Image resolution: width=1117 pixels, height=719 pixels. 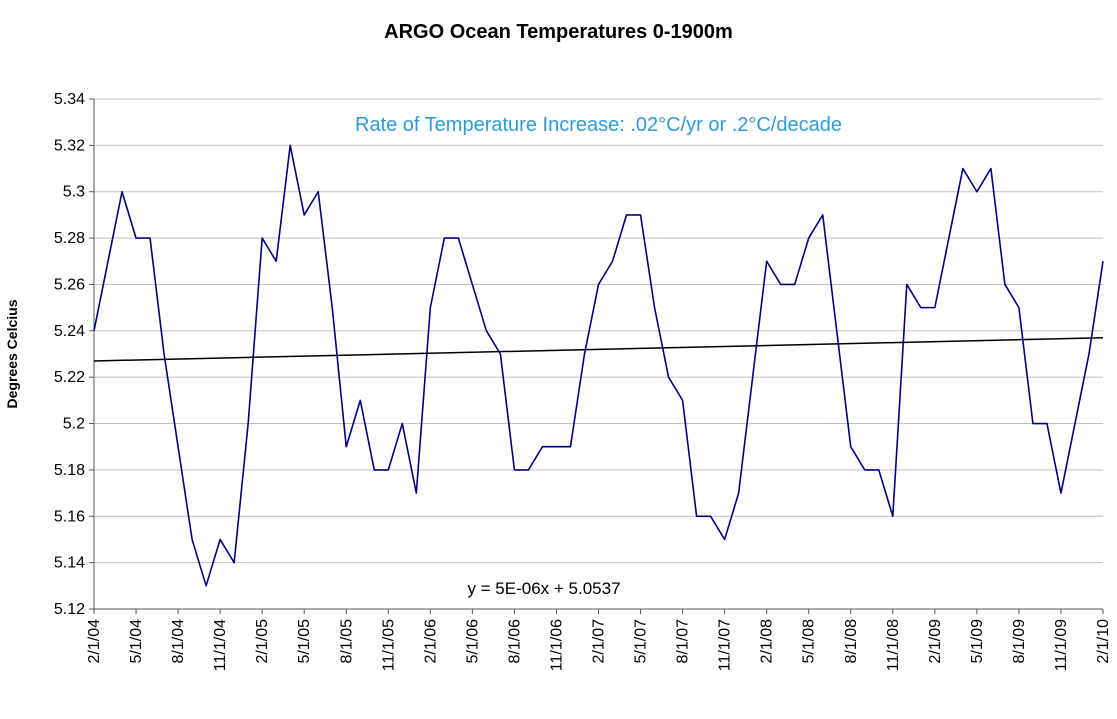 I want to click on y-tick-label: 5.28, so click(x=69, y=238).